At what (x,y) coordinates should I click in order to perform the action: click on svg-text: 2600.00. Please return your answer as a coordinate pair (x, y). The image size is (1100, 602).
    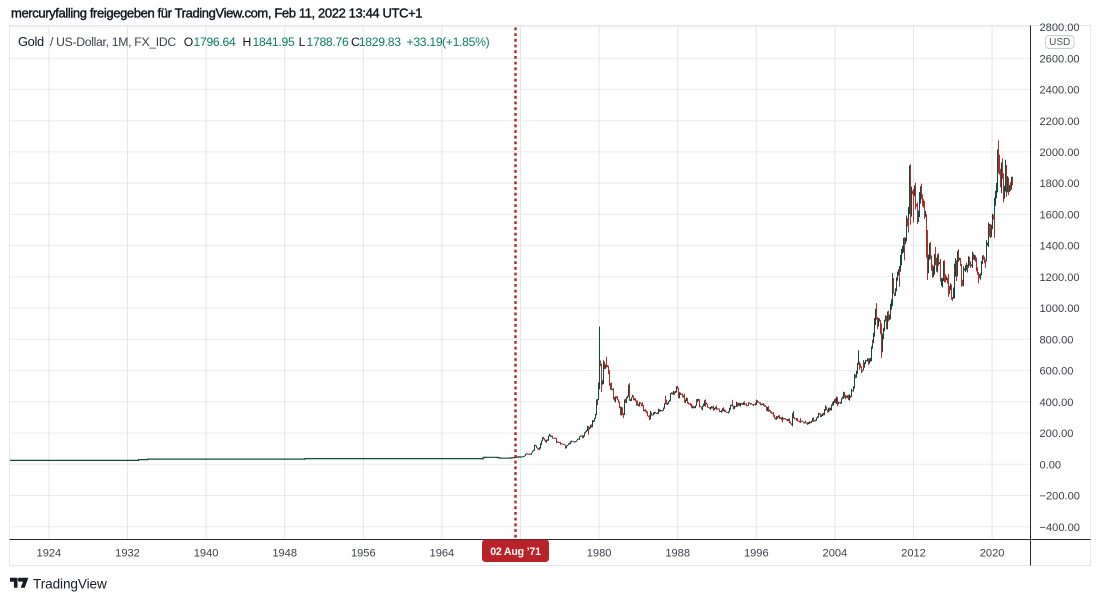
    Looking at the image, I should click on (1060, 59).